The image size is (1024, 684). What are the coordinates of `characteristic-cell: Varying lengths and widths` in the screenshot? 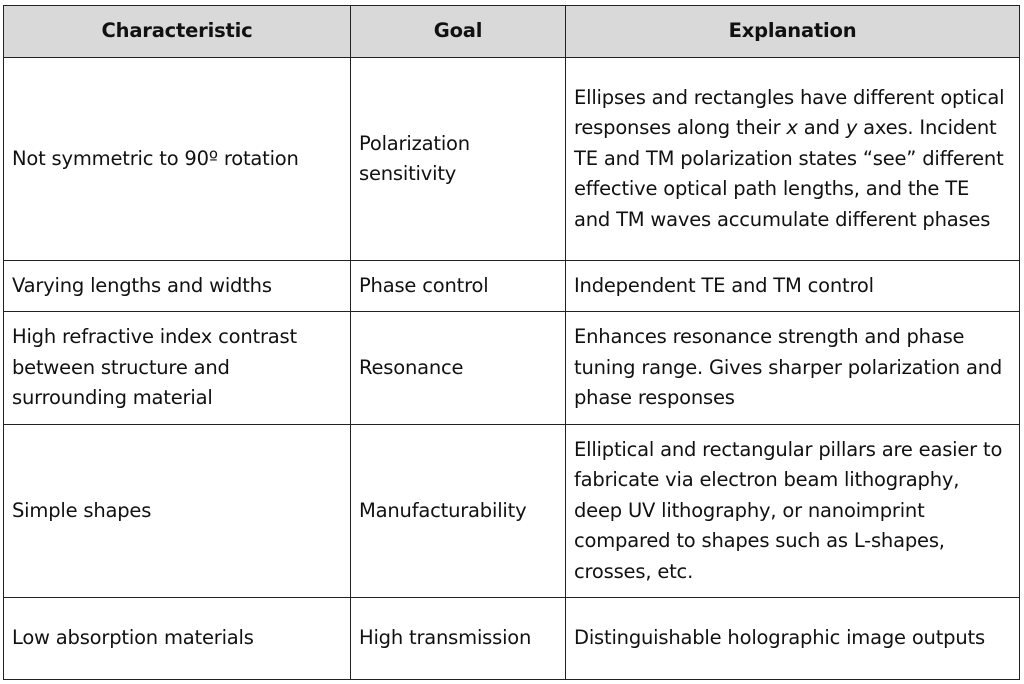 It's located at (177, 286).